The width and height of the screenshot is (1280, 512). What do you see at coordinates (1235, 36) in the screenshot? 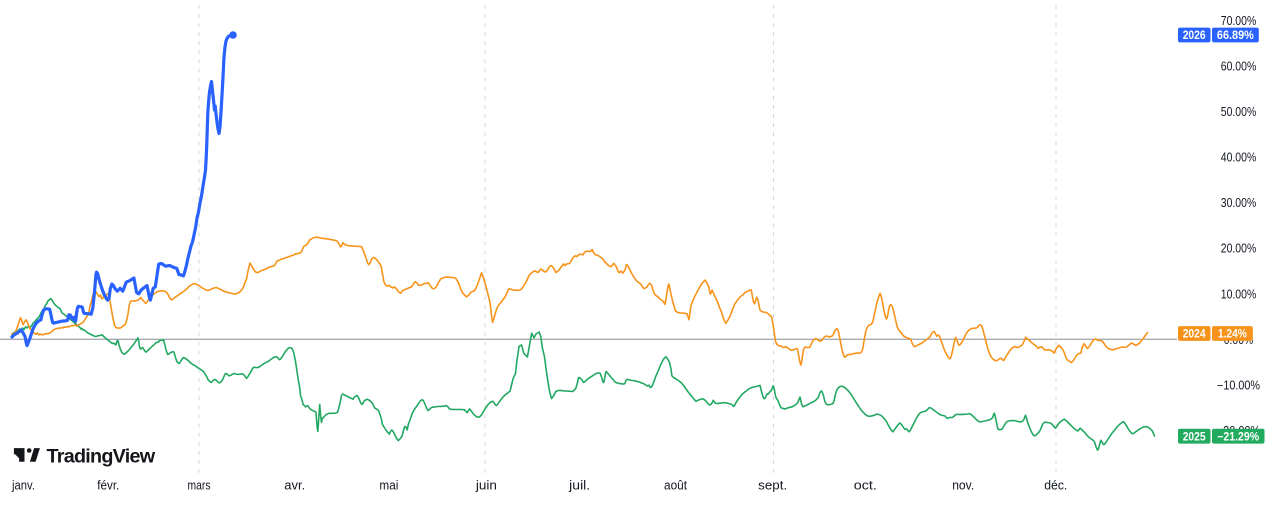
I see `svg-text: 66.89%` at bounding box center [1235, 36].